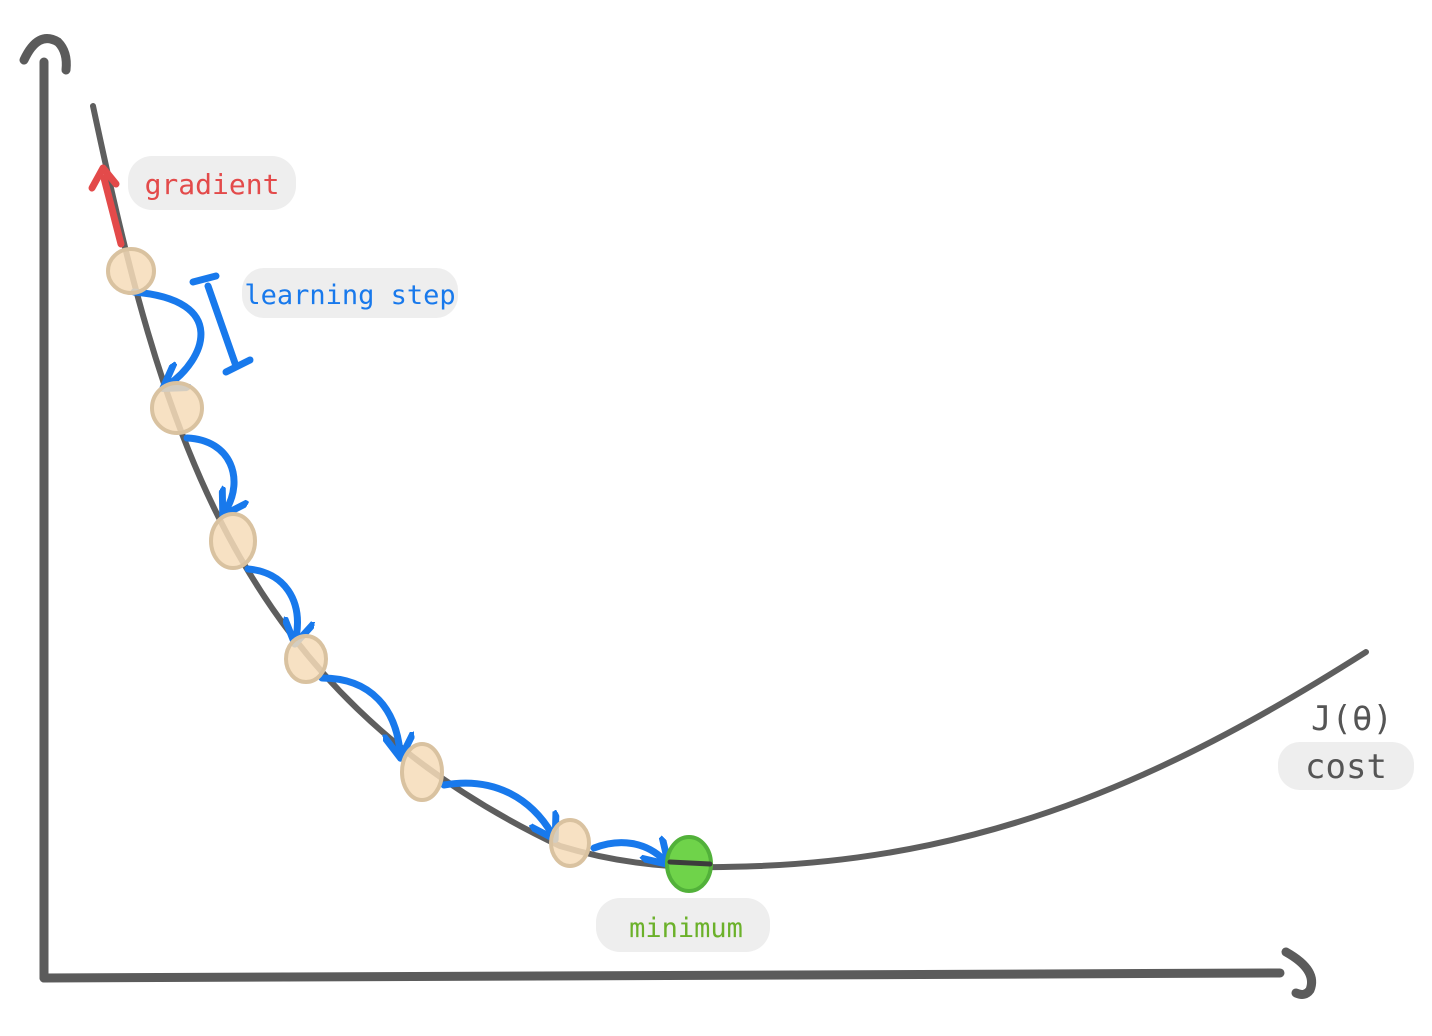  I want to click on learning-step-bracket, so click(221, 324).